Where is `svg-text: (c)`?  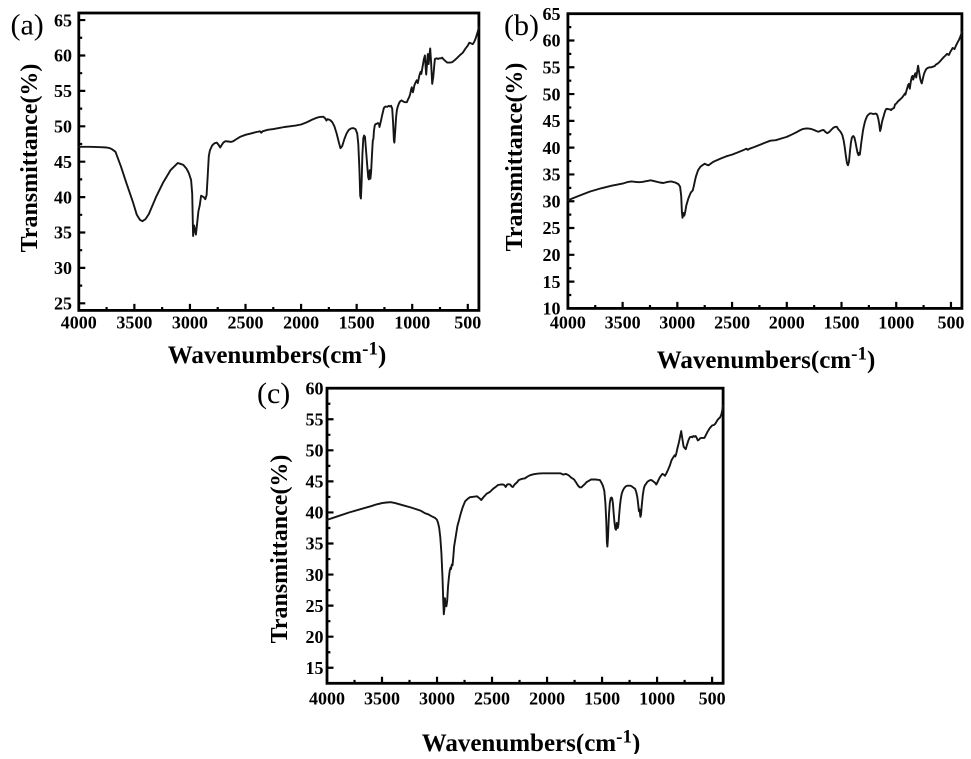
svg-text: (c) is located at coordinates (273, 393).